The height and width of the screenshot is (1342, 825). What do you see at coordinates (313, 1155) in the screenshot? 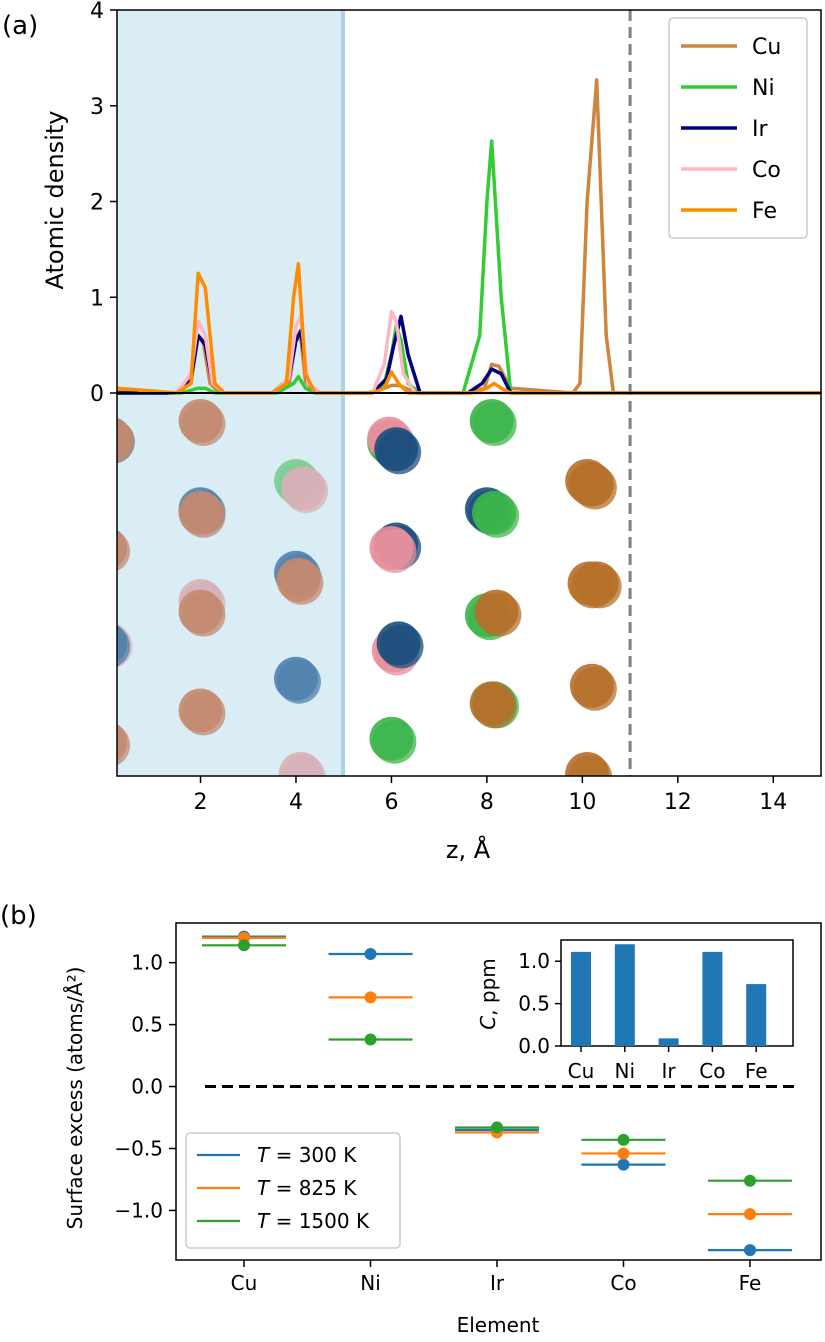
I see `legend-label-rest: = 300 K` at bounding box center [313, 1155].